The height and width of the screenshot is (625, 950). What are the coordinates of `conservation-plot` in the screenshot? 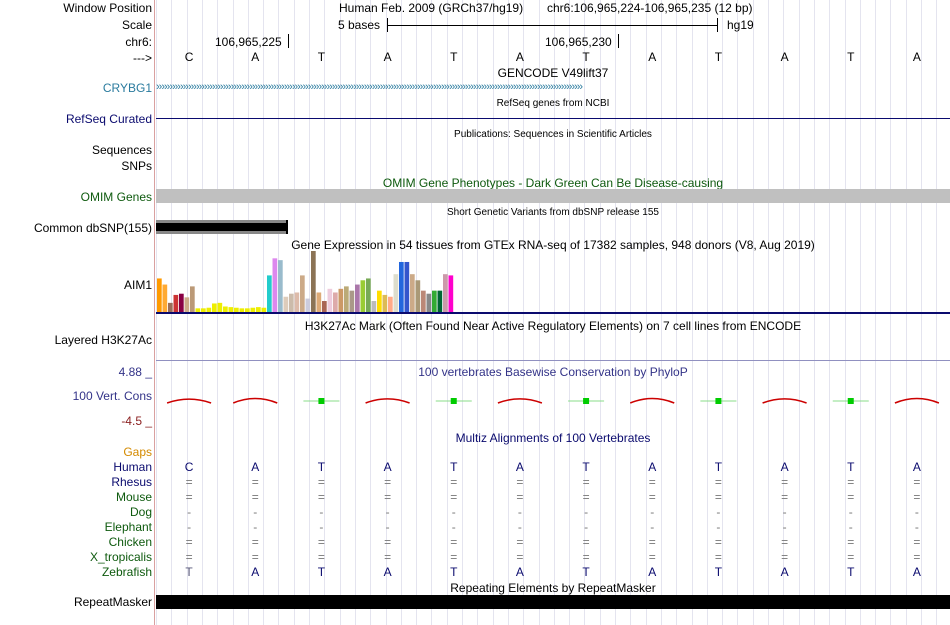 It's located at (553, 402).